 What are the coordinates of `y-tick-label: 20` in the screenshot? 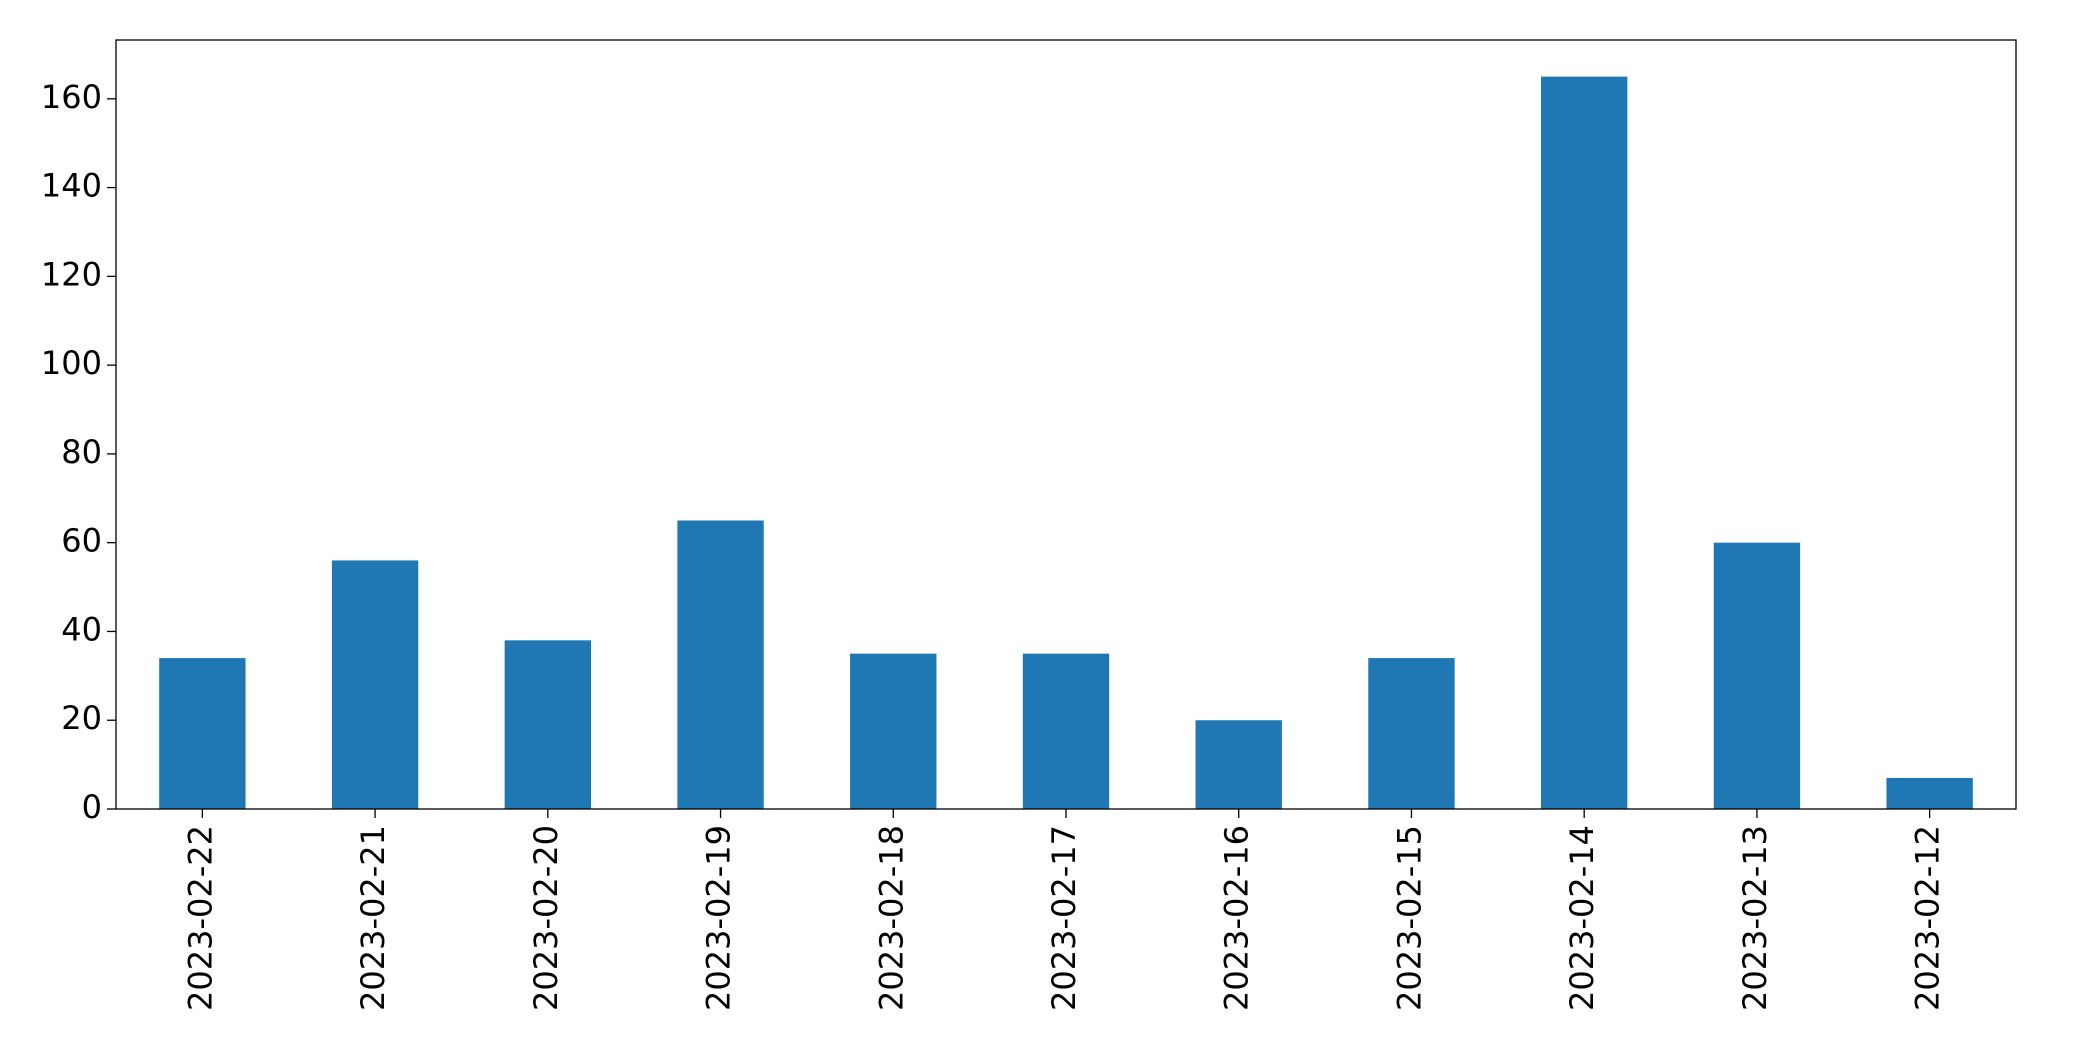 It's located at (81, 718).